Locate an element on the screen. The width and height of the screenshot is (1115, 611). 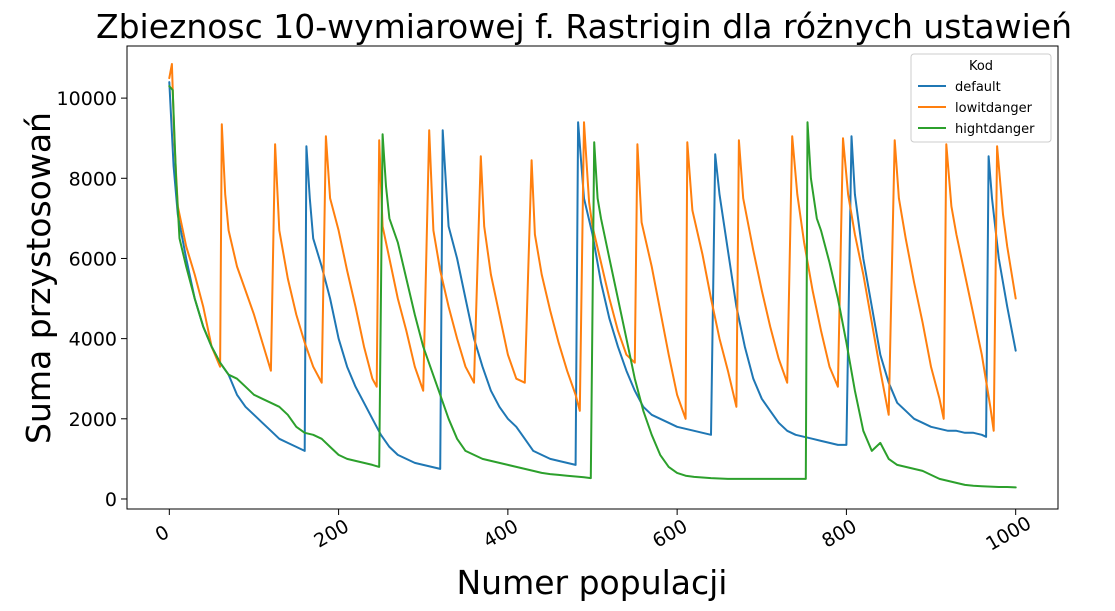
legend-entries: default lowitdanger hightdanger is located at coordinates (976, 108).